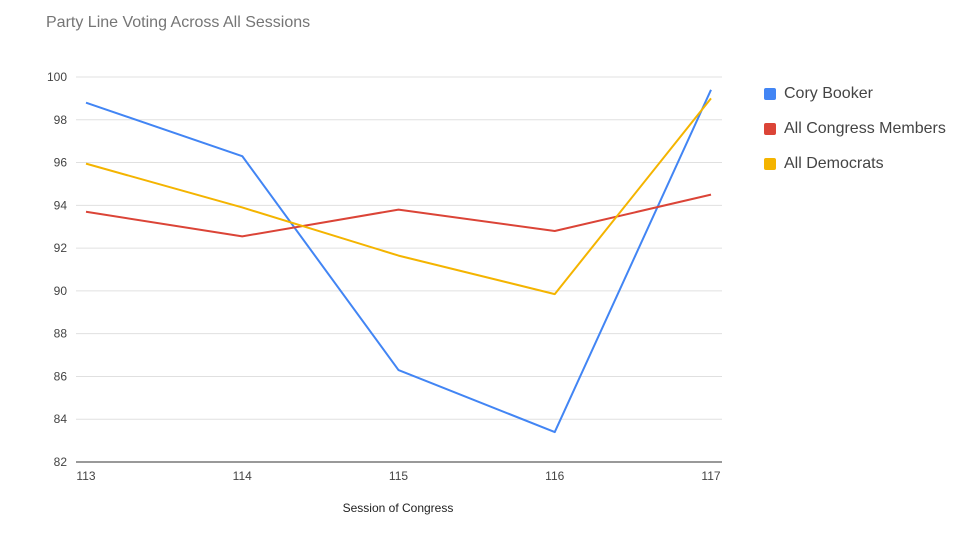 The image size is (966, 537). What do you see at coordinates (61, 248) in the screenshot?
I see `y-tick-label: 92` at bounding box center [61, 248].